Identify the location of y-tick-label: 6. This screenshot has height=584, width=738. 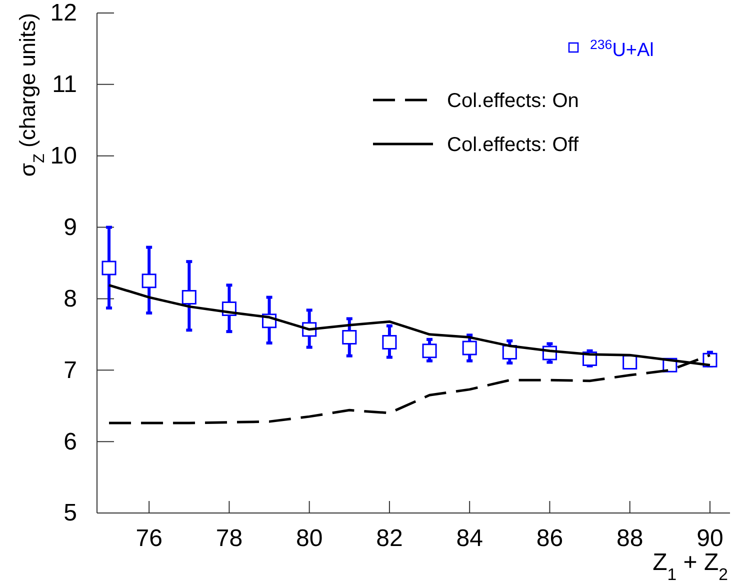
(70, 442).